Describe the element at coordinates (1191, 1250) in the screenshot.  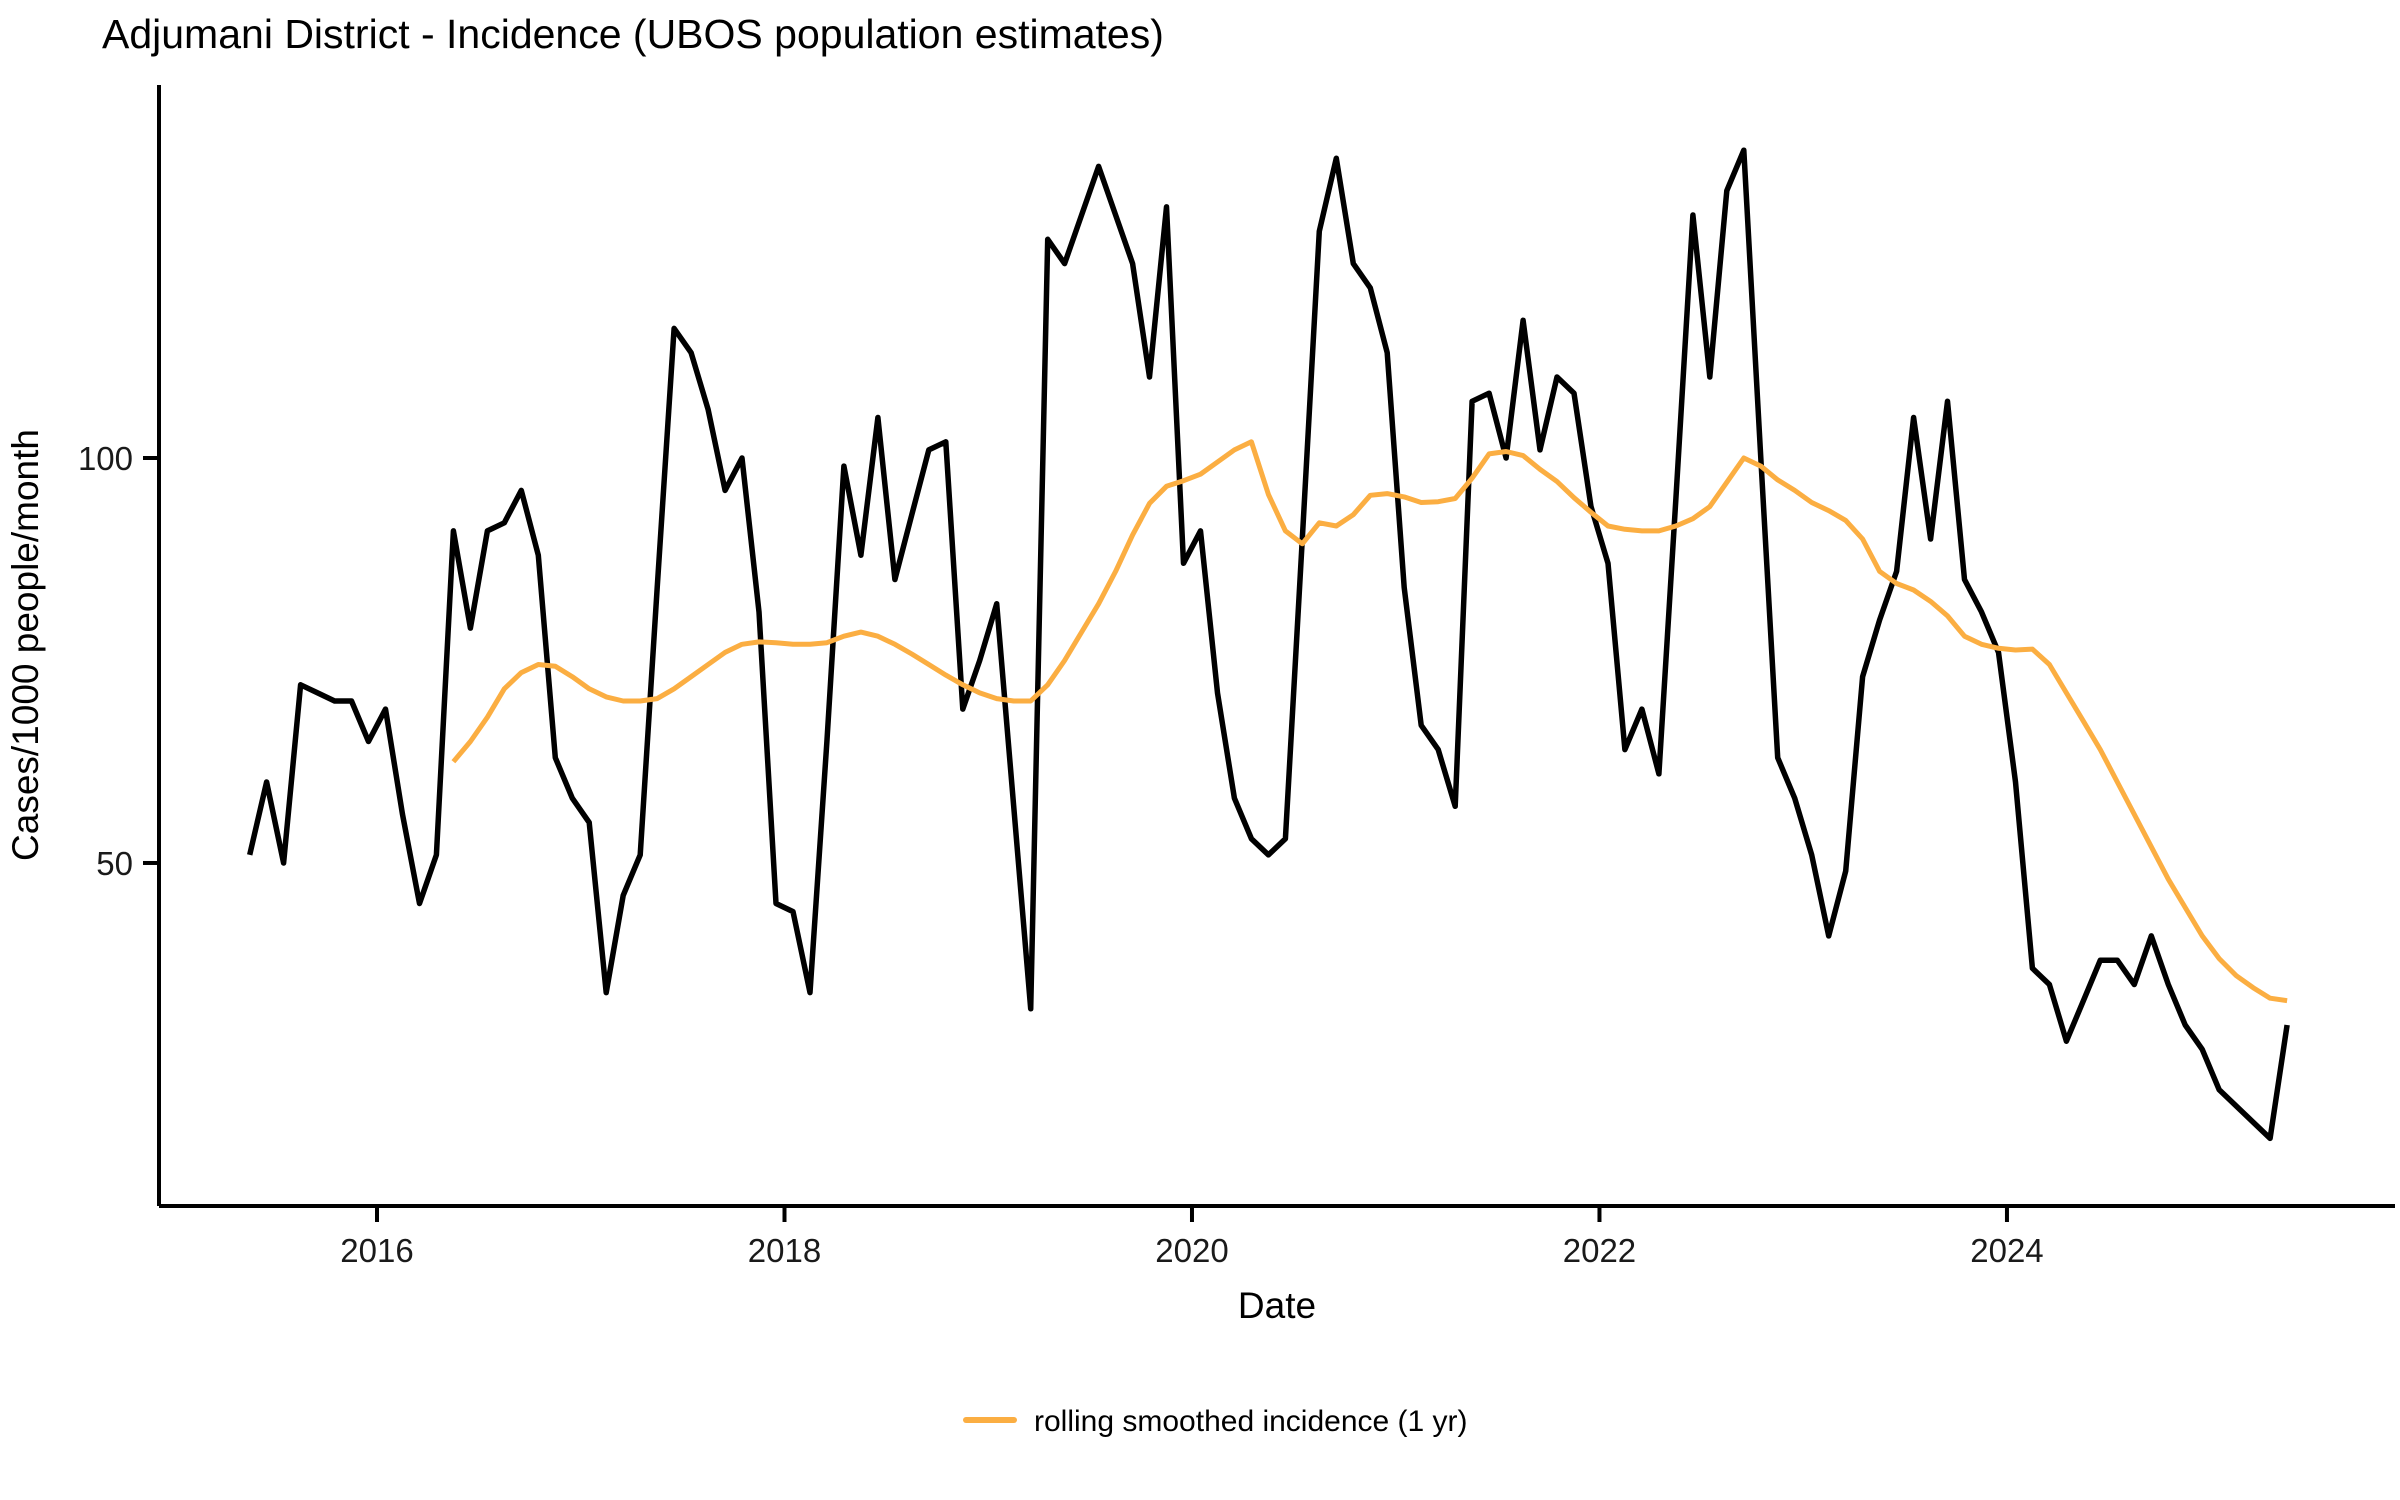
I see `x-tick-label: 2020` at that location.